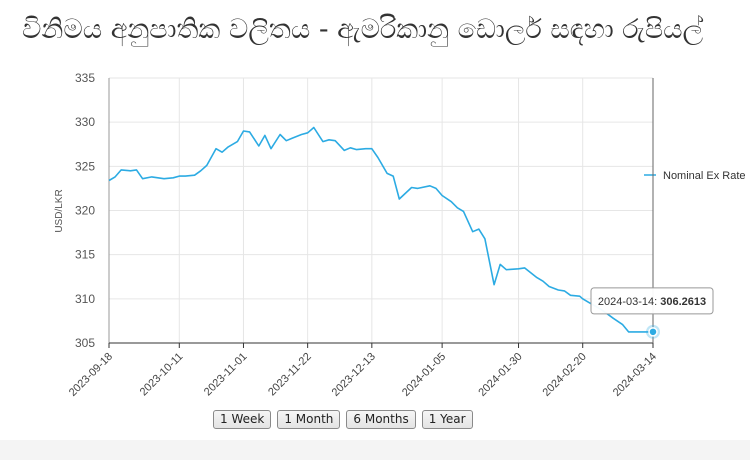 This screenshot has height=460, width=750. What do you see at coordinates (653, 332) in the screenshot?
I see `hover-point` at bounding box center [653, 332].